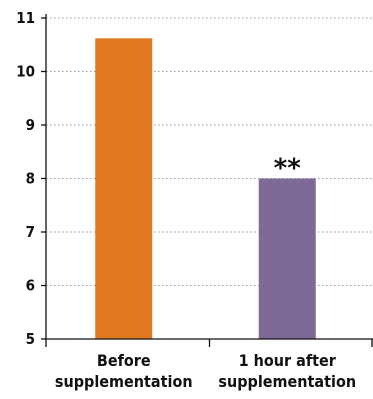 This screenshot has height=399, width=373. What do you see at coordinates (124, 381) in the screenshot?
I see `x-category-label-1-line-2: supplementation` at bounding box center [124, 381].